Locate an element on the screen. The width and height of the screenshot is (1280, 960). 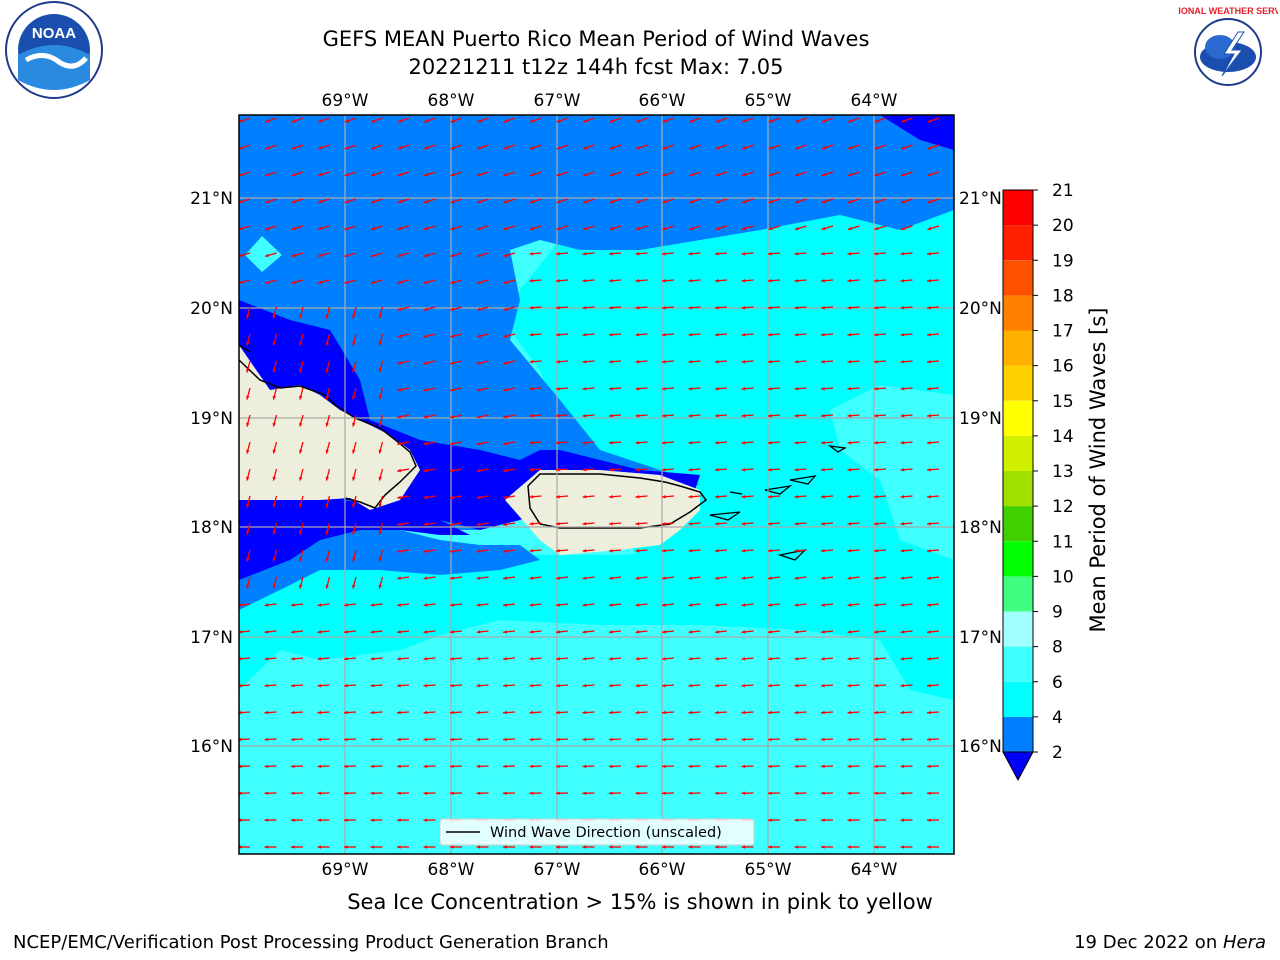
lon-label: 69°W is located at coordinates (345, 101).